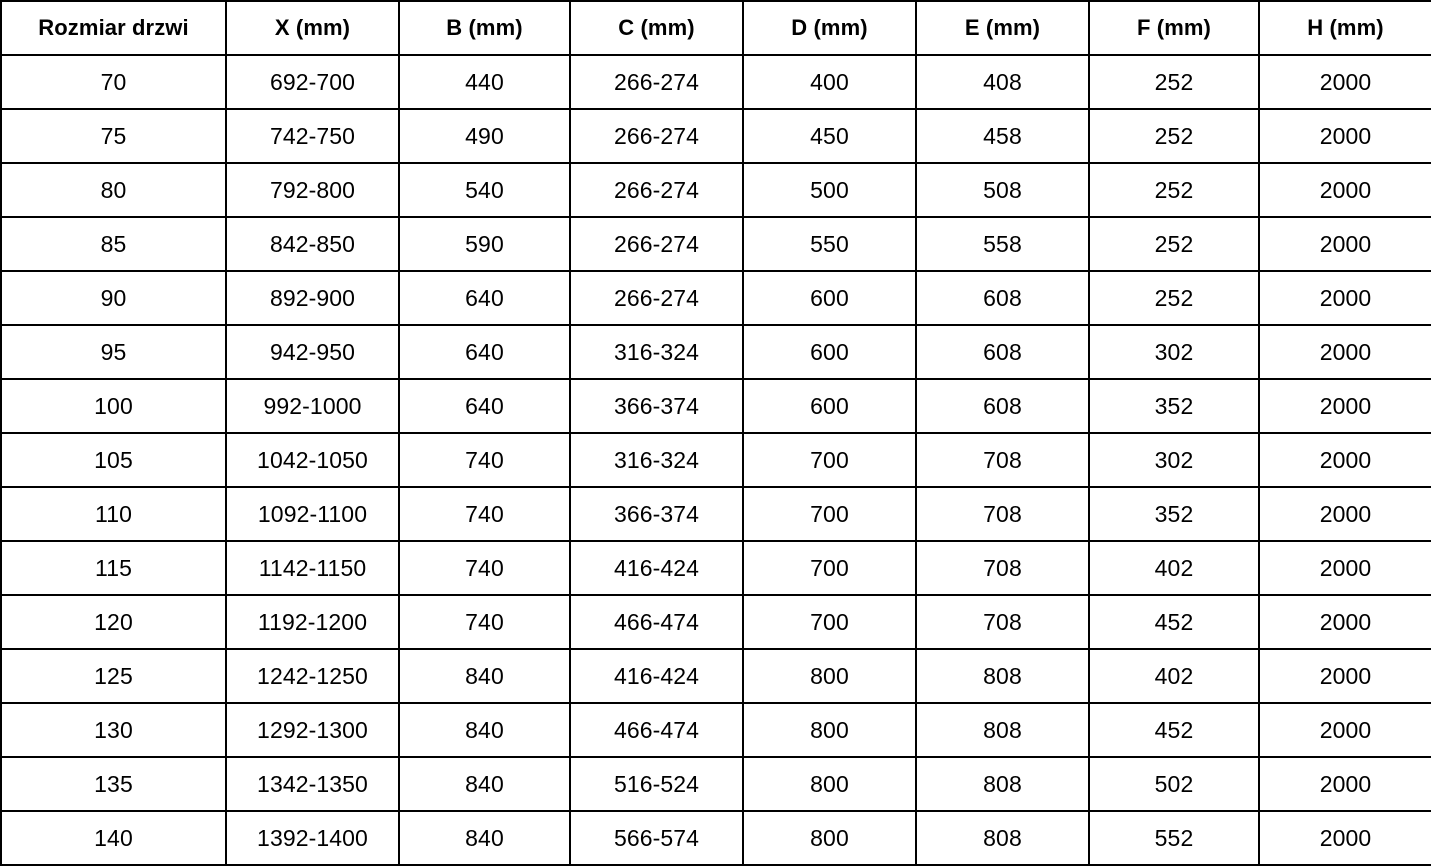  I want to click on cell-c: 466-474, so click(656, 730).